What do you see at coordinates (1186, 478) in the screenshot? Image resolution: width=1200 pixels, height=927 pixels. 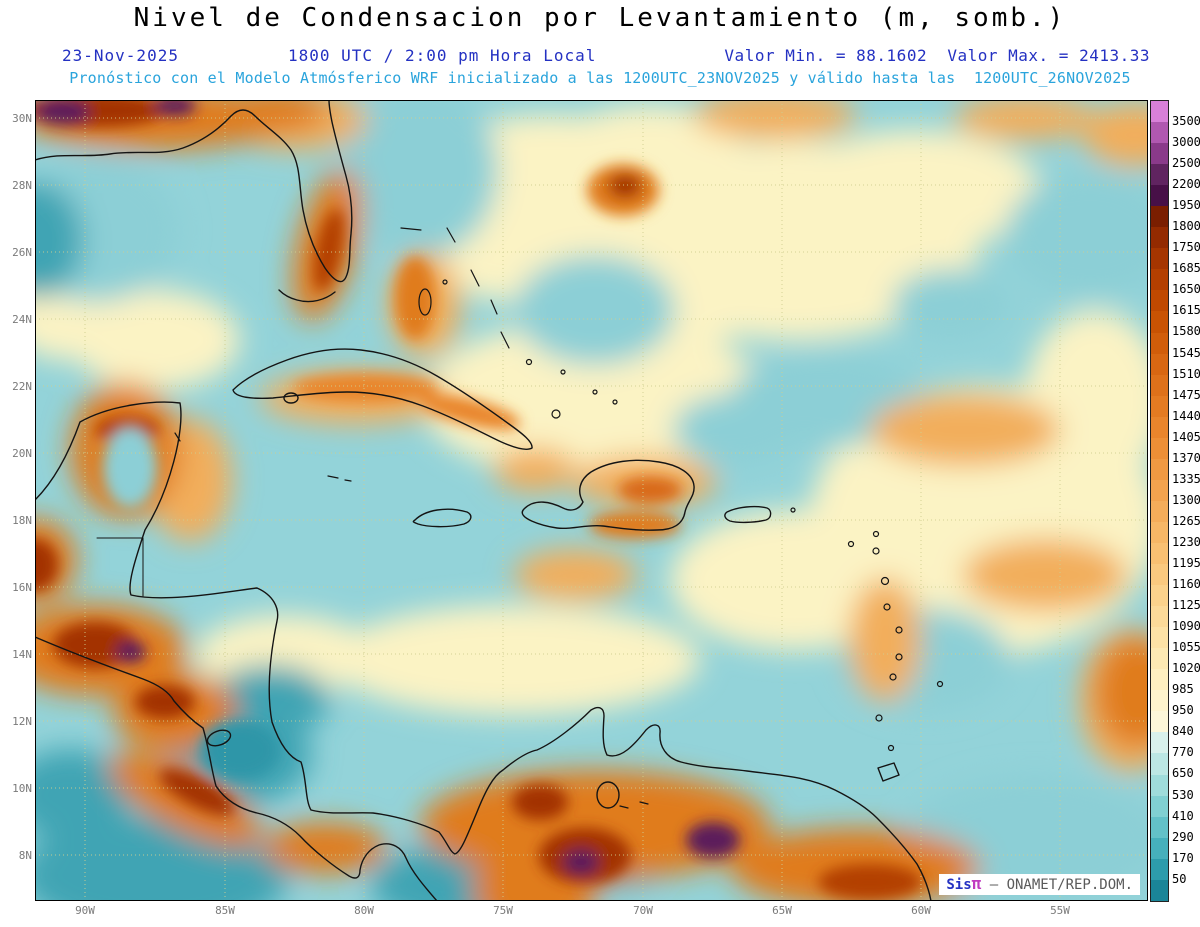 I see `colorbar-label: 1335` at bounding box center [1186, 478].